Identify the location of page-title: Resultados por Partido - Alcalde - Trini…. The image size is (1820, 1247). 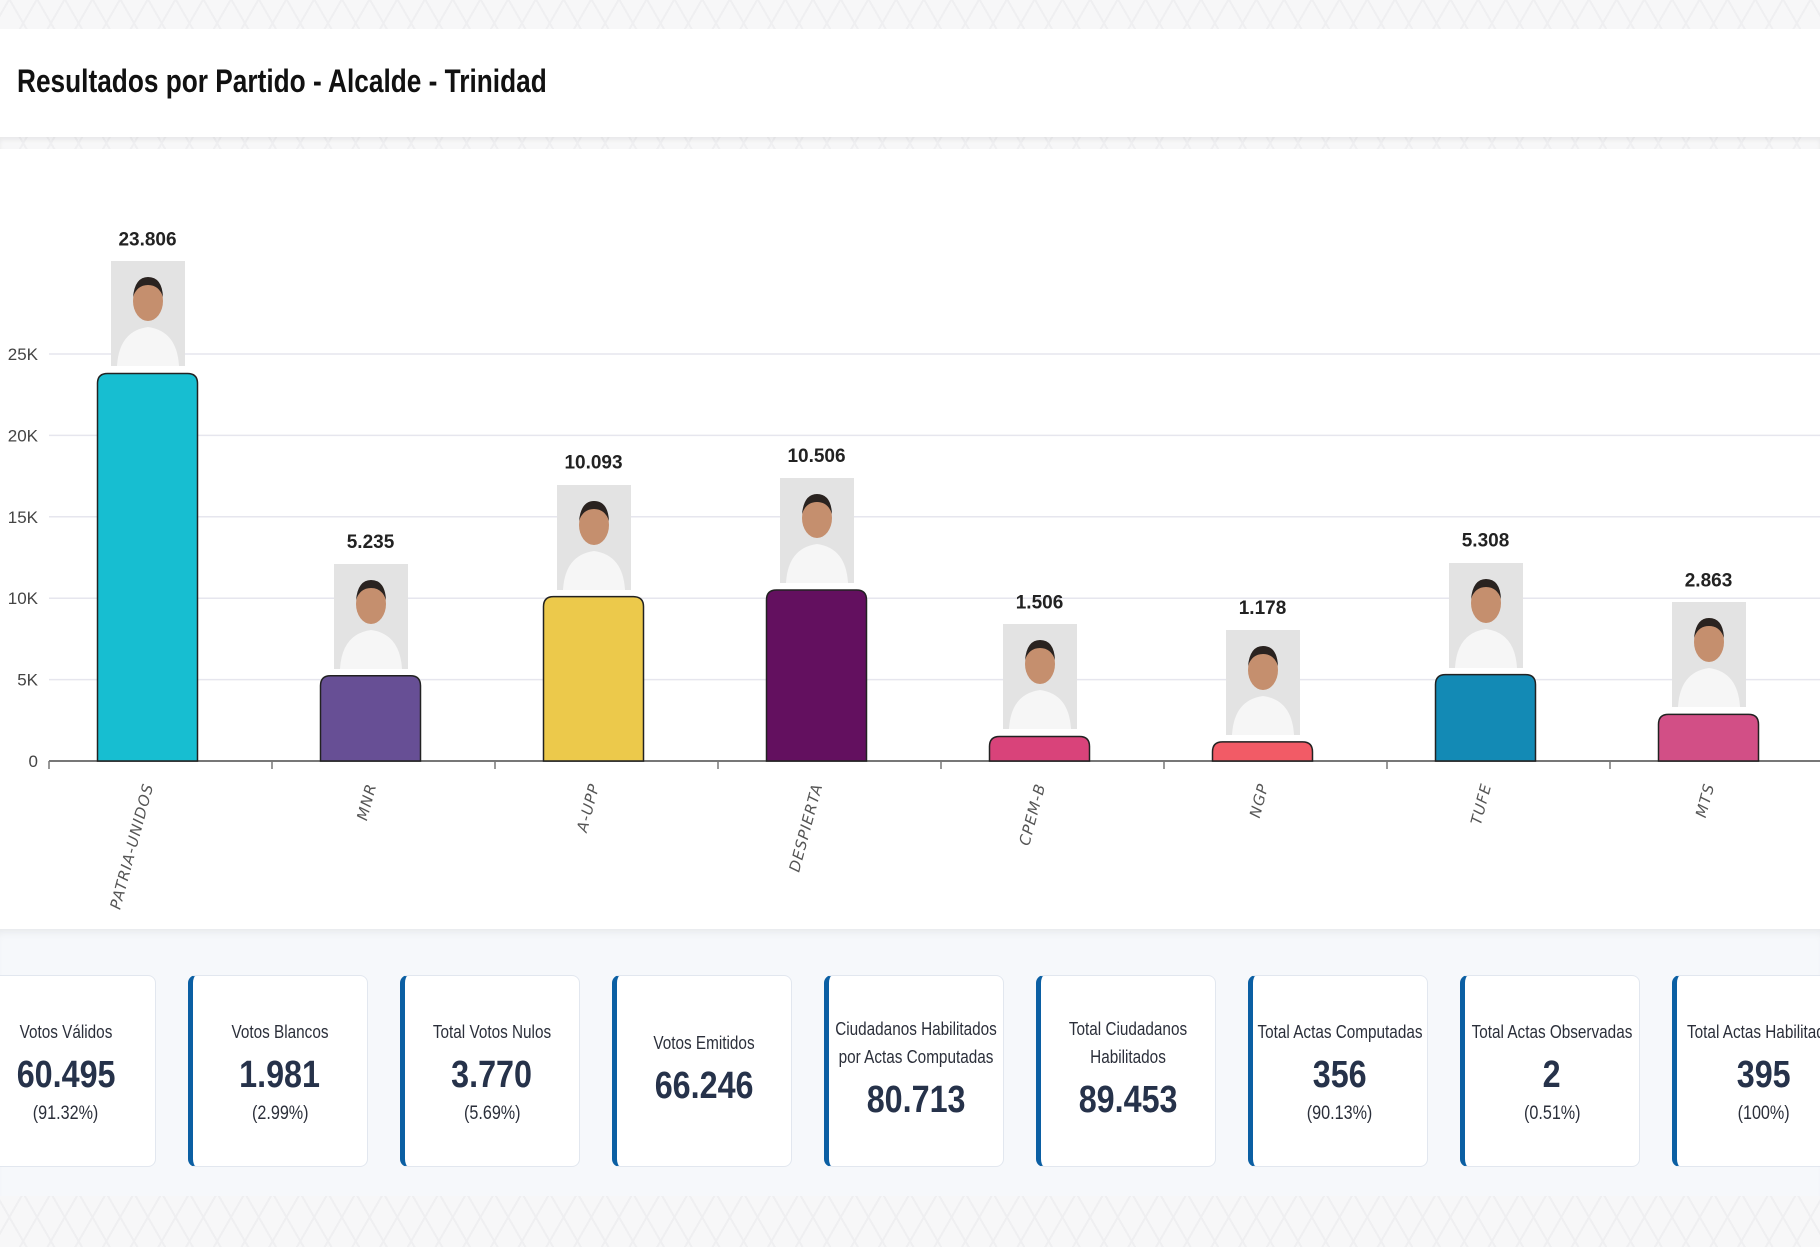
(282, 81).